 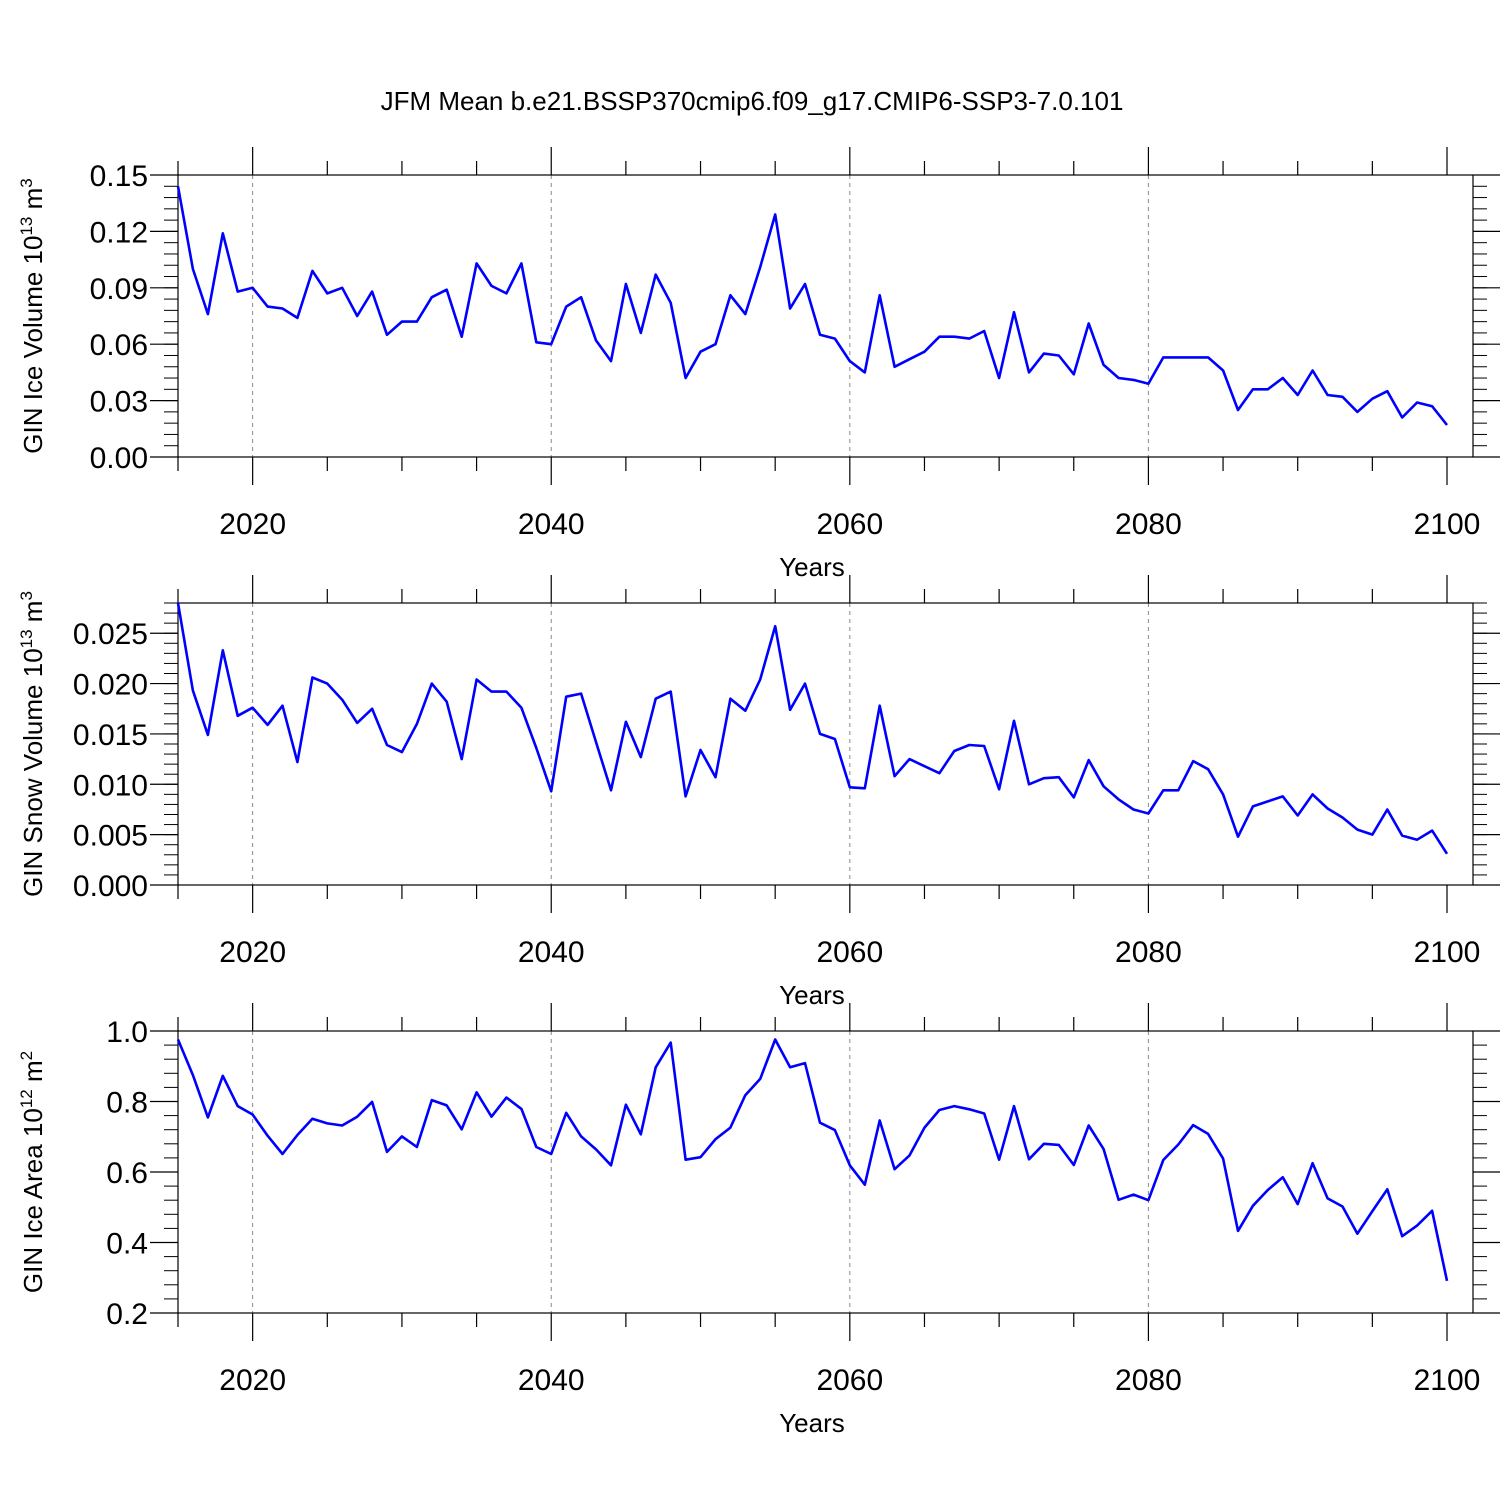 What do you see at coordinates (32, 316) in the screenshot?
I see `y-axis-title: GIN Ice Volume 1013 m3` at bounding box center [32, 316].